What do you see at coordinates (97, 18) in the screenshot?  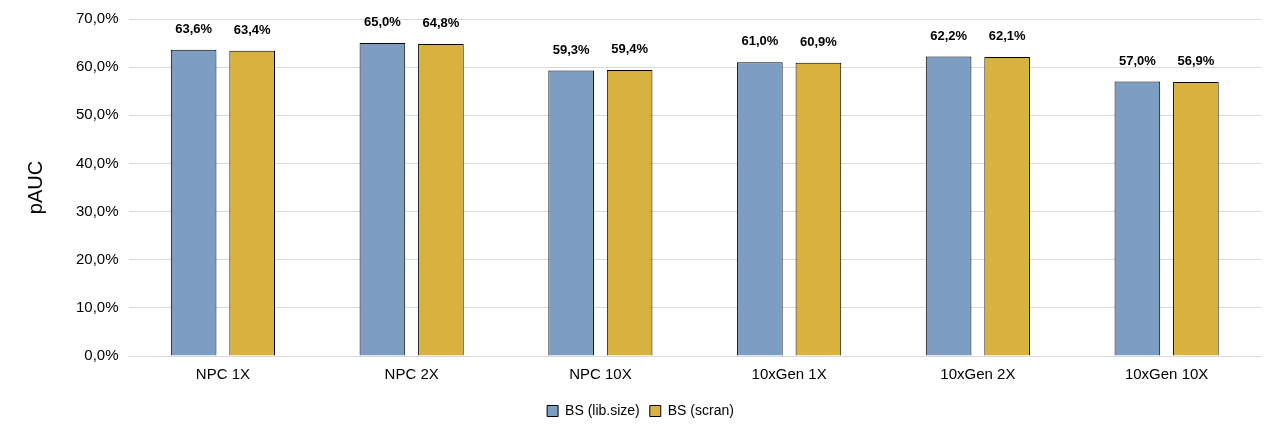 I see `y-tick-label: 70,0%` at bounding box center [97, 18].